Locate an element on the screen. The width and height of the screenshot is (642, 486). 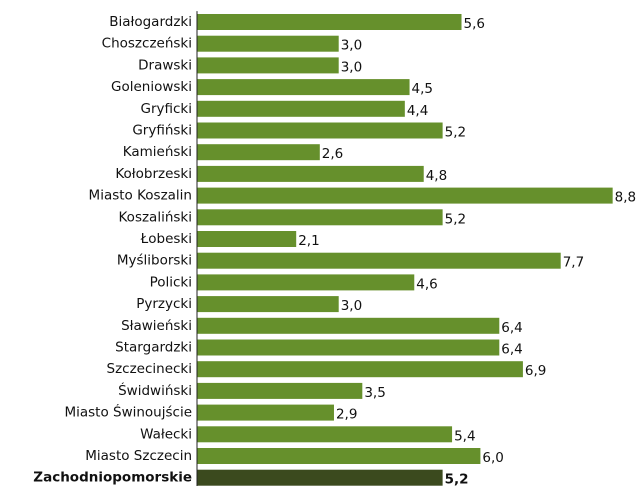
y-tick-label: Gryfiński is located at coordinates (162, 131).